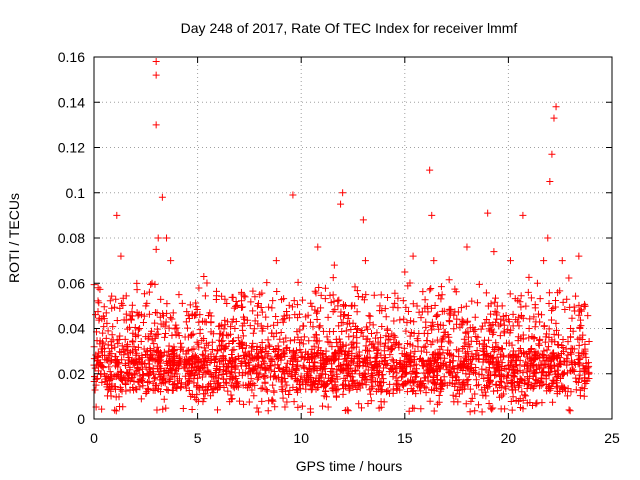  Describe the element at coordinates (349, 466) in the screenshot. I see `x-axis-label: GPS time / hours` at that location.